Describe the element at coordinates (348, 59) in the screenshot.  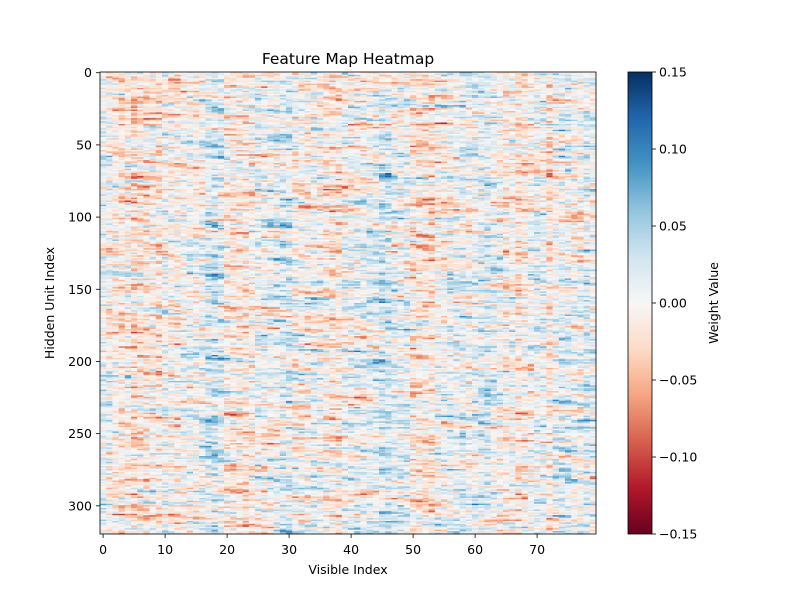
I see `chart-title: Feature Map Heatmap` at that location.